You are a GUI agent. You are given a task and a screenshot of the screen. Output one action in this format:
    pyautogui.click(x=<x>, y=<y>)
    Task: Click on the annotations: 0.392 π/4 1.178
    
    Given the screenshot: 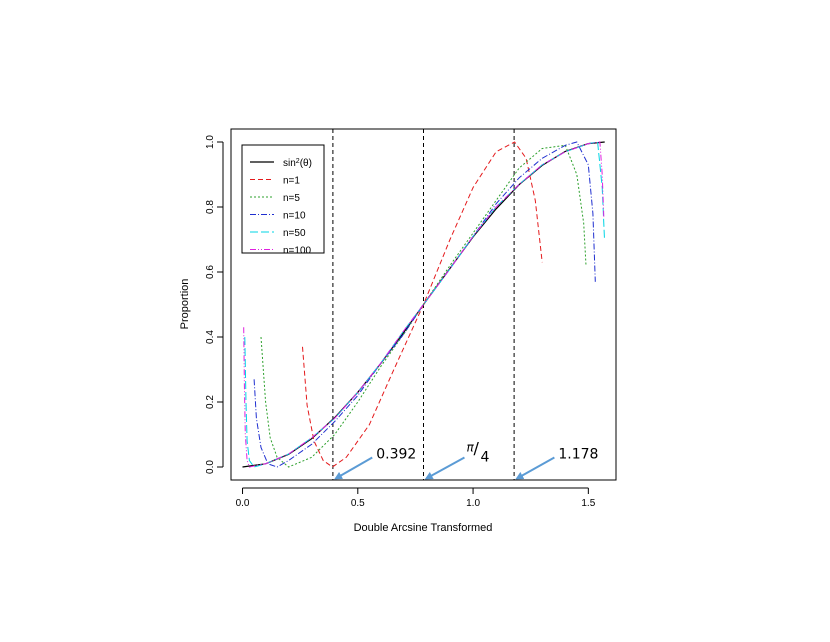 What is the action you would take?
    pyautogui.click(x=466, y=459)
    